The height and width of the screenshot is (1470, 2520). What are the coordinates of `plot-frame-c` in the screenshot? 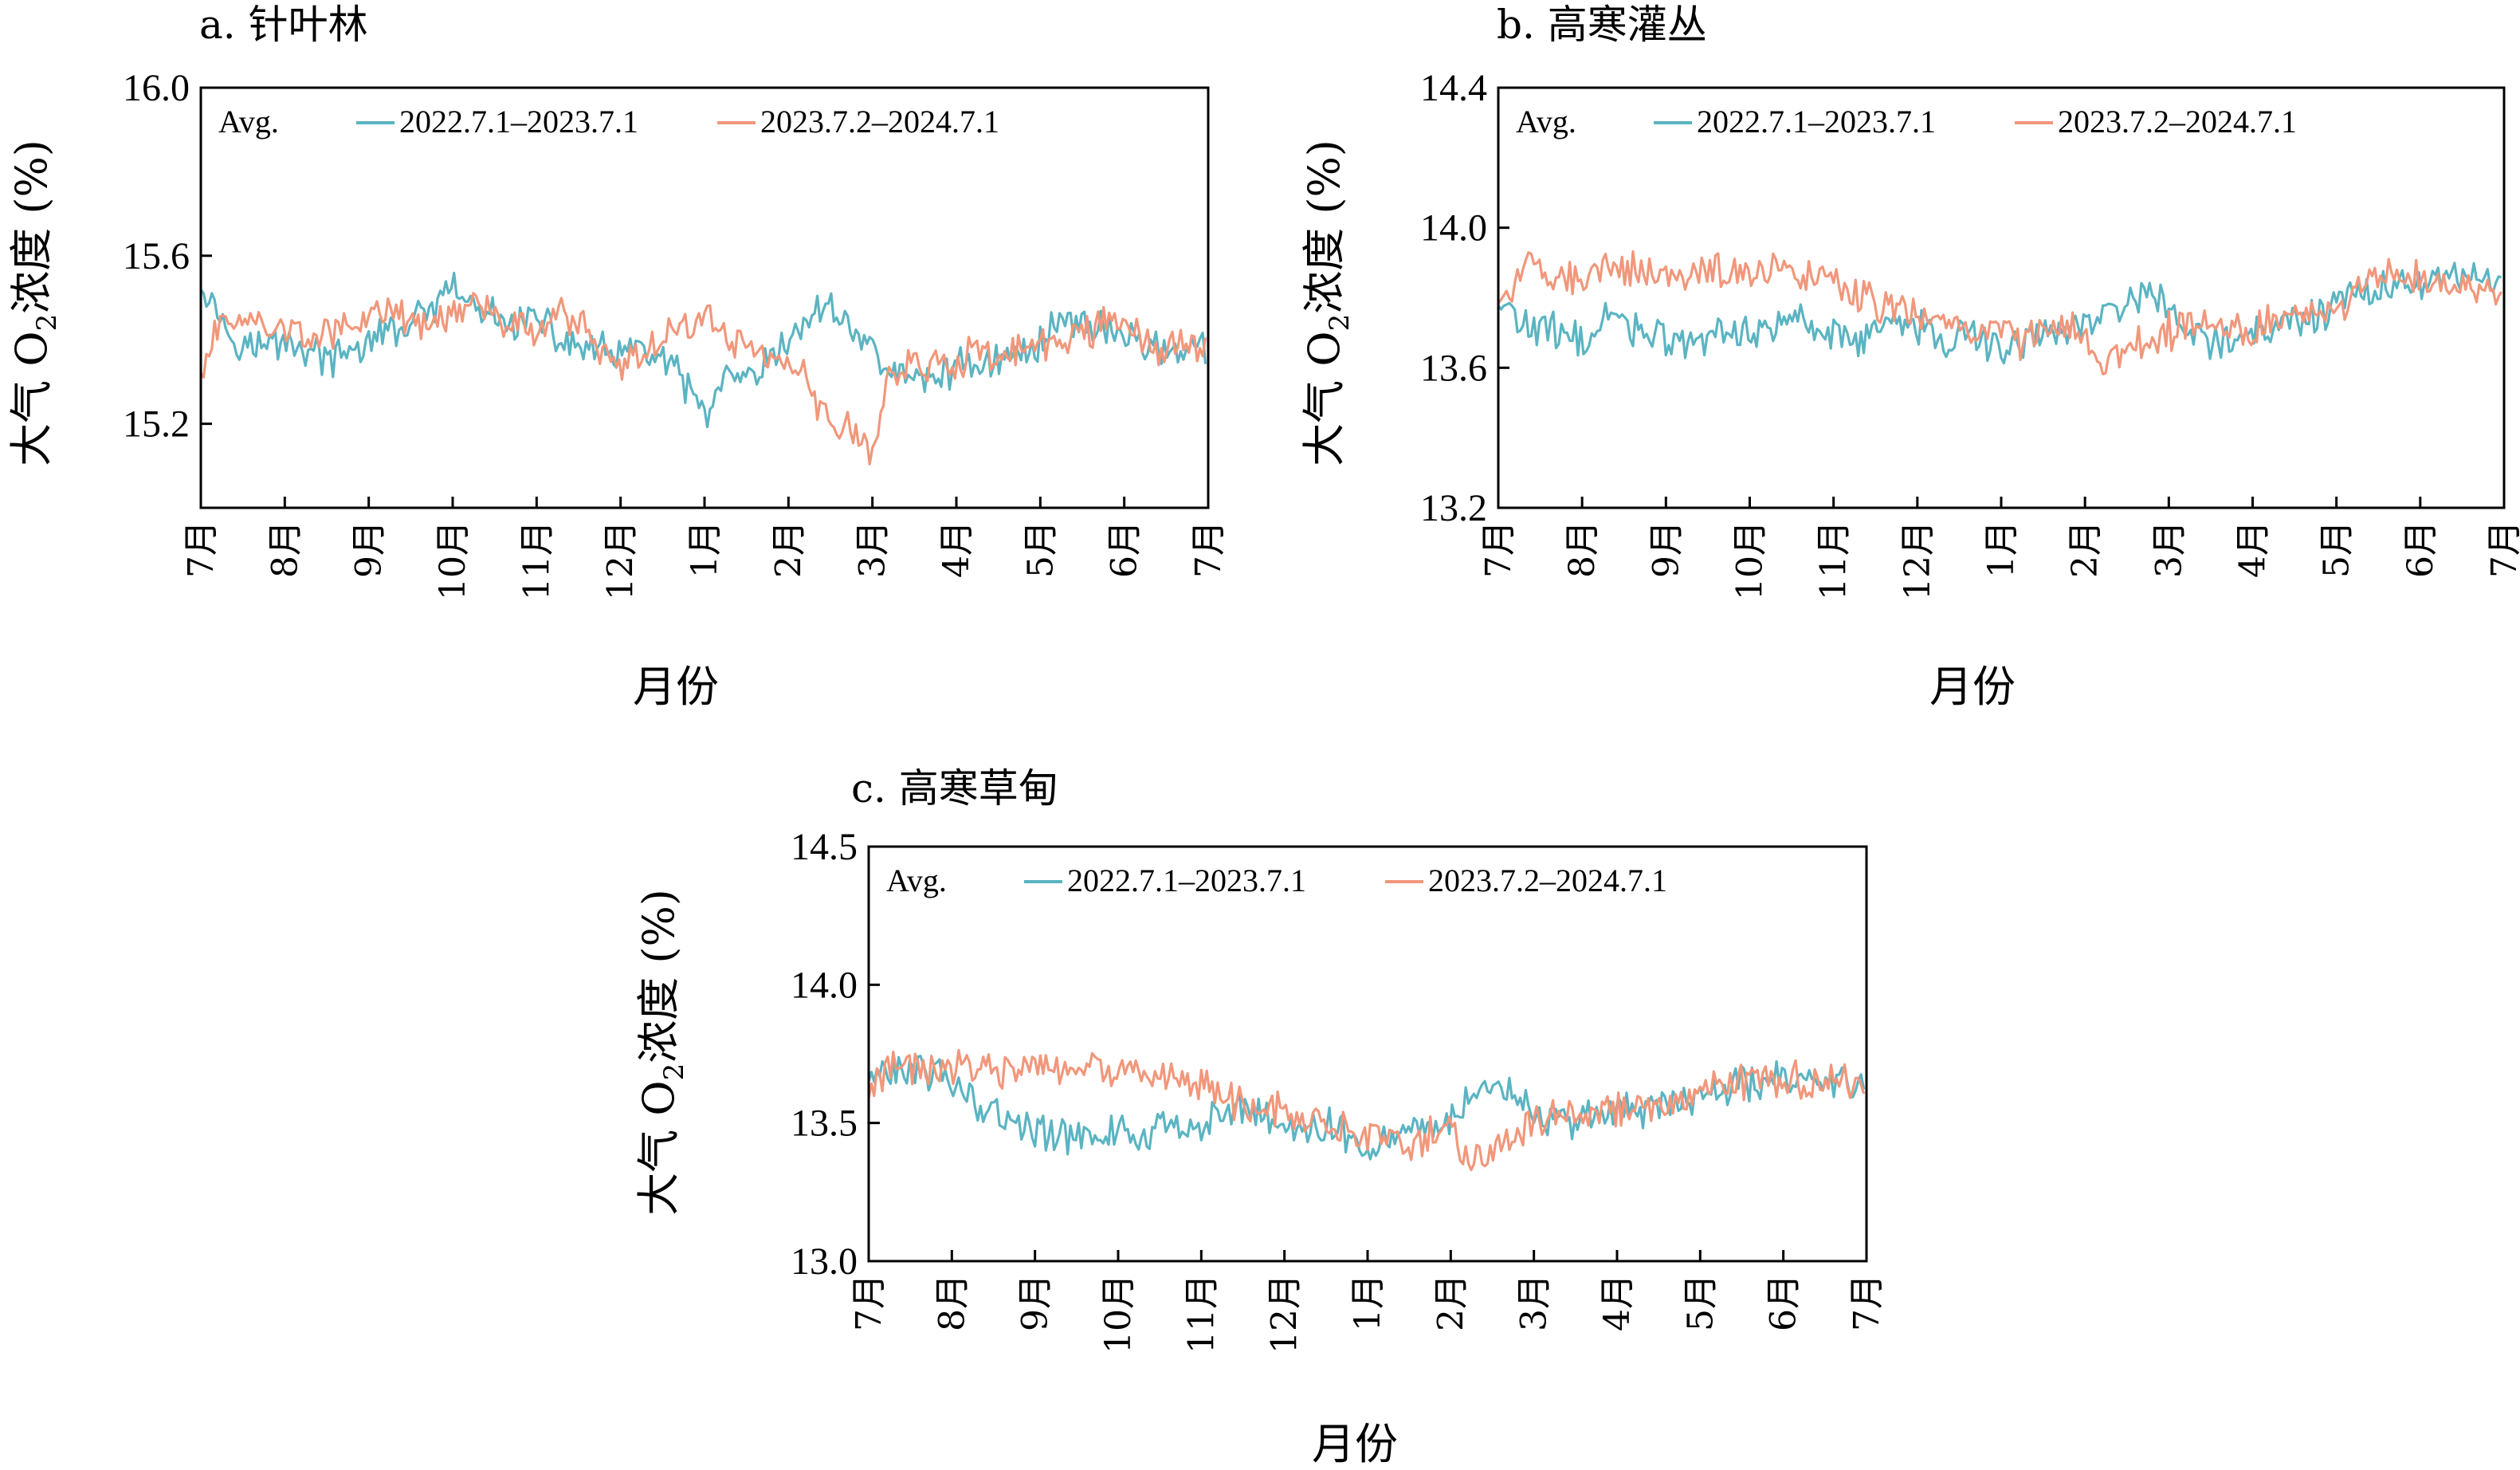 It's located at (1367, 1054).